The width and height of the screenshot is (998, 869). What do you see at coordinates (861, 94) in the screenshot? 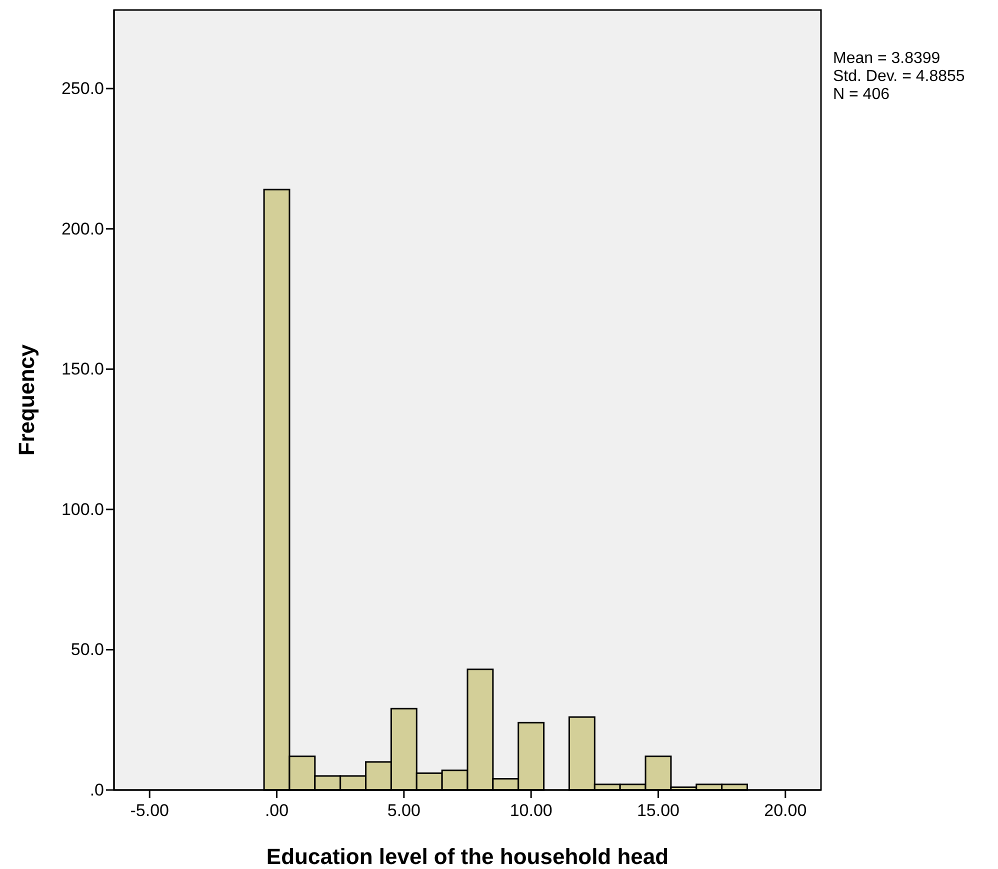
I see `text: N = 406` at bounding box center [861, 94].